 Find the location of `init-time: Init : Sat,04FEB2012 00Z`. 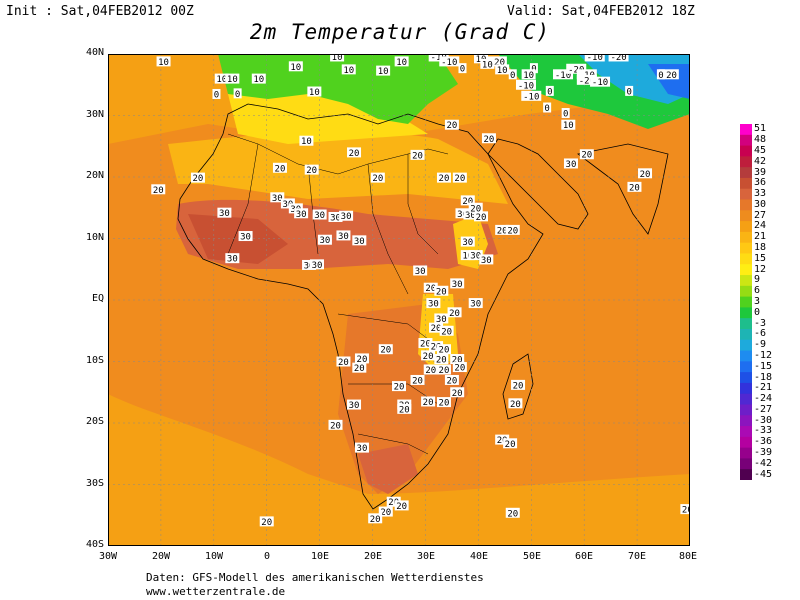

init-time: Init : Sat,04FEB2012 00Z is located at coordinates (100, 11).